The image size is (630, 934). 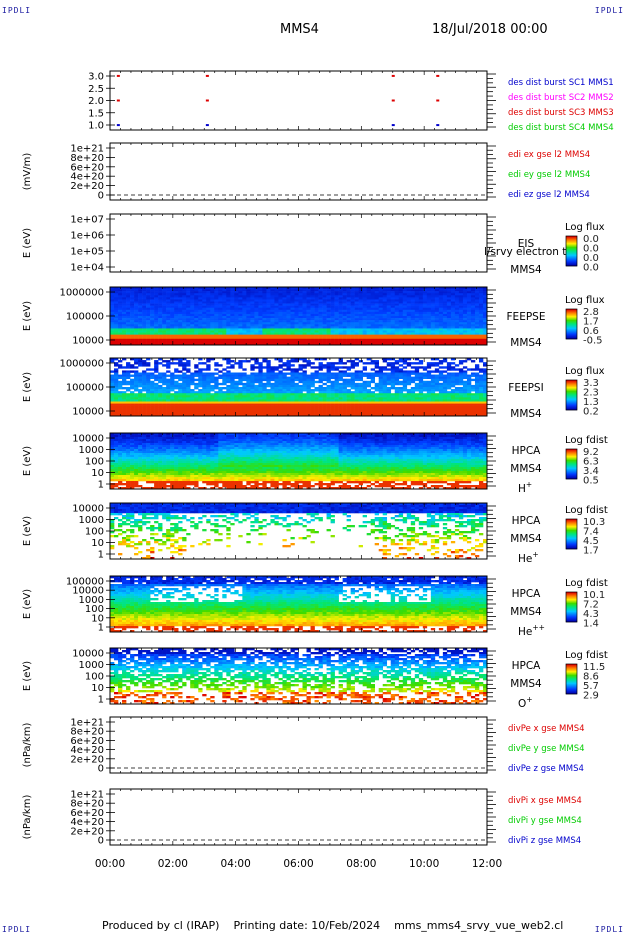 I want to click on colorbar-label: 1.7, so click(x=591, y=551).